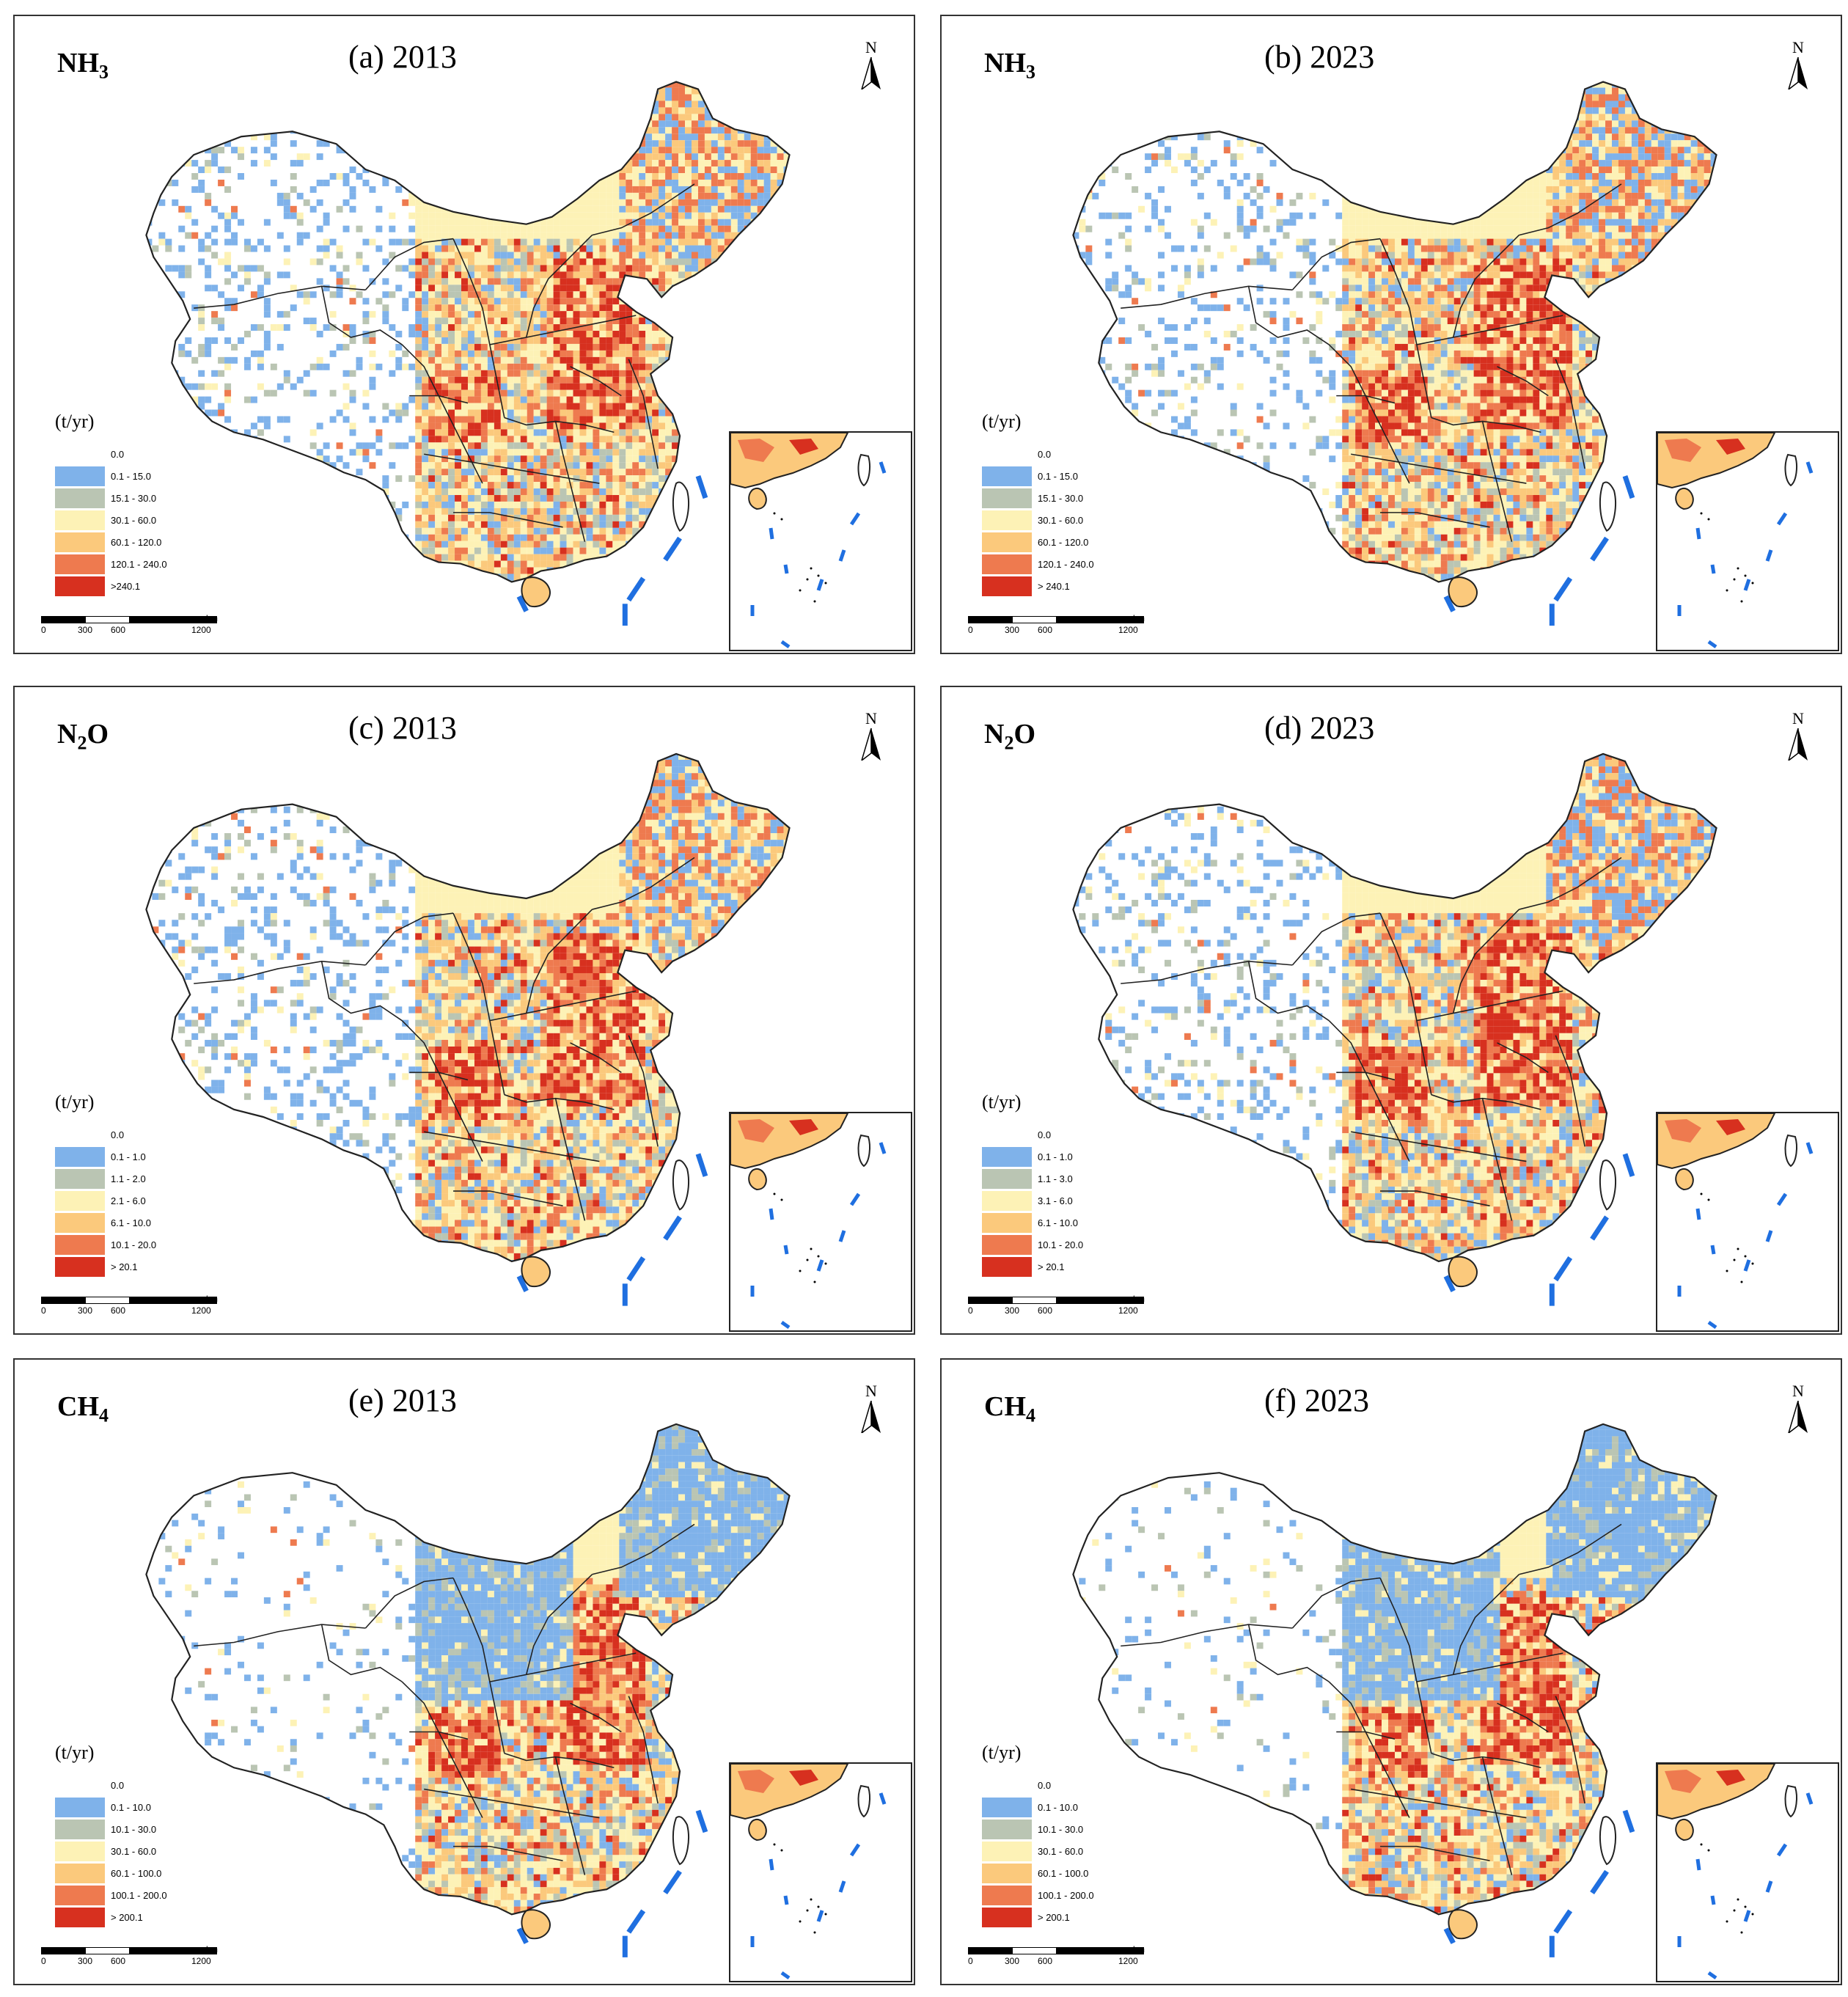  Describe the element at coordinates (1051, 1266) in the screenshot. I see `legend-label: > 20.1` at that location.